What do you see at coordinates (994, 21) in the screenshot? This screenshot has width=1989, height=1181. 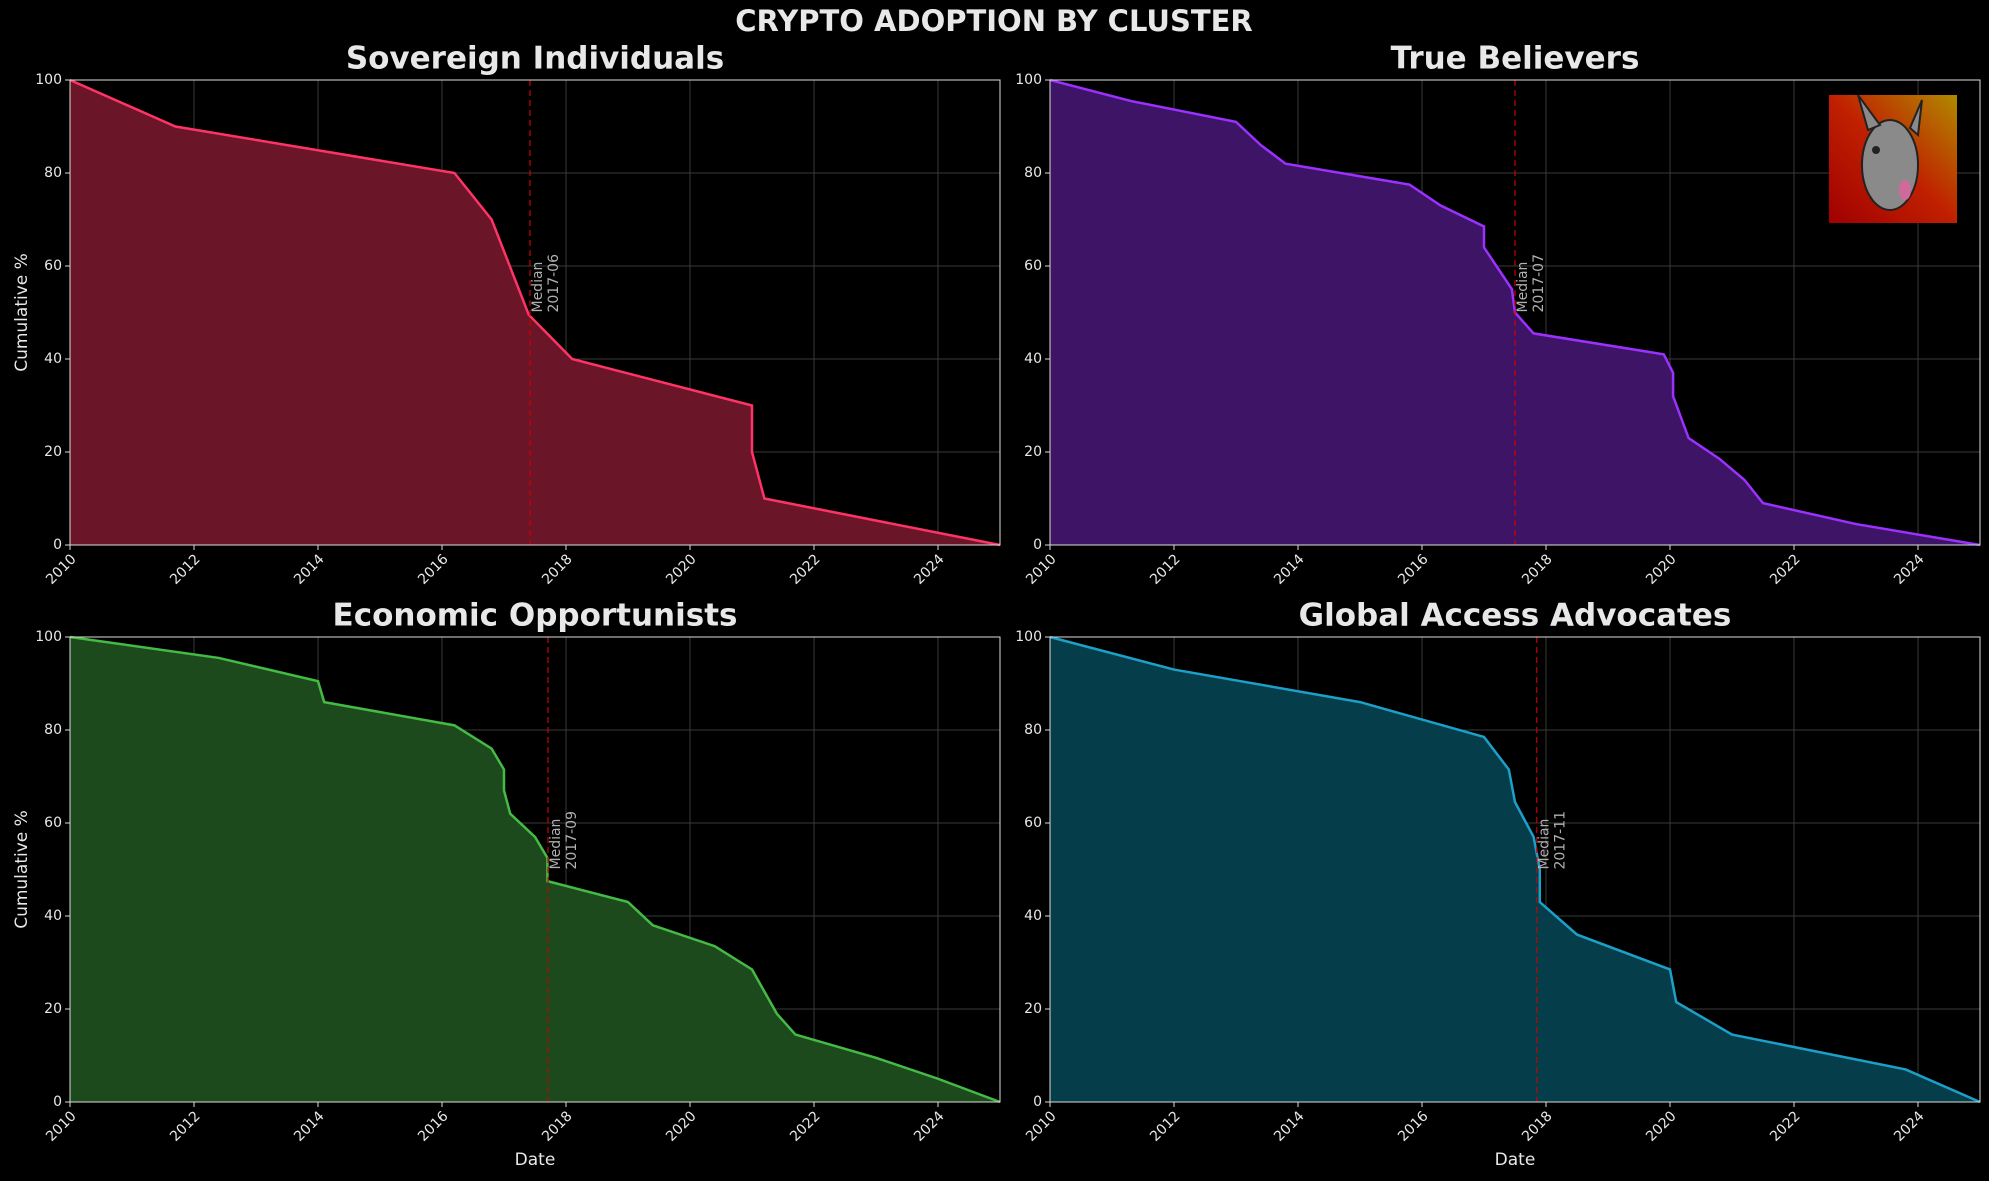 I see `figure-title: CRYPTO ADOPTION BY CLUSTER` at bounding box center [994, 21].